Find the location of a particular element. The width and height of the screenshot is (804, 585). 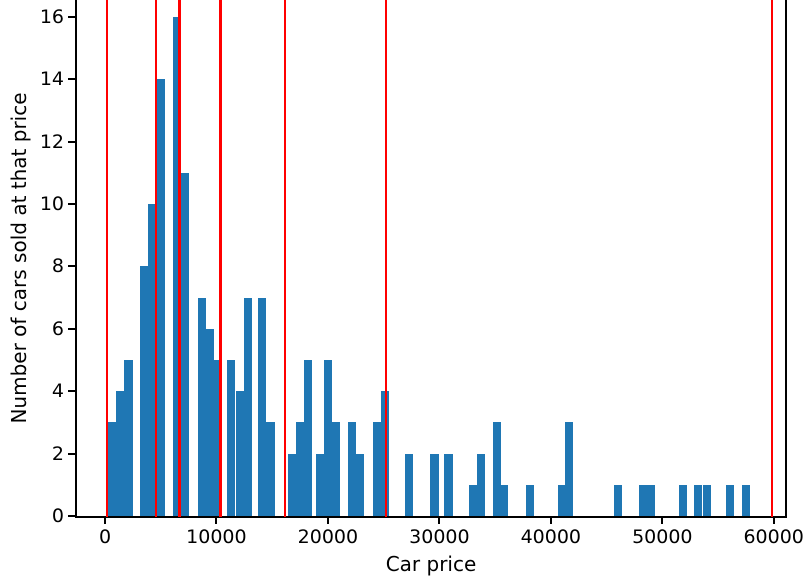

y-tick-label: 10 is located at coordinates (51, 204).